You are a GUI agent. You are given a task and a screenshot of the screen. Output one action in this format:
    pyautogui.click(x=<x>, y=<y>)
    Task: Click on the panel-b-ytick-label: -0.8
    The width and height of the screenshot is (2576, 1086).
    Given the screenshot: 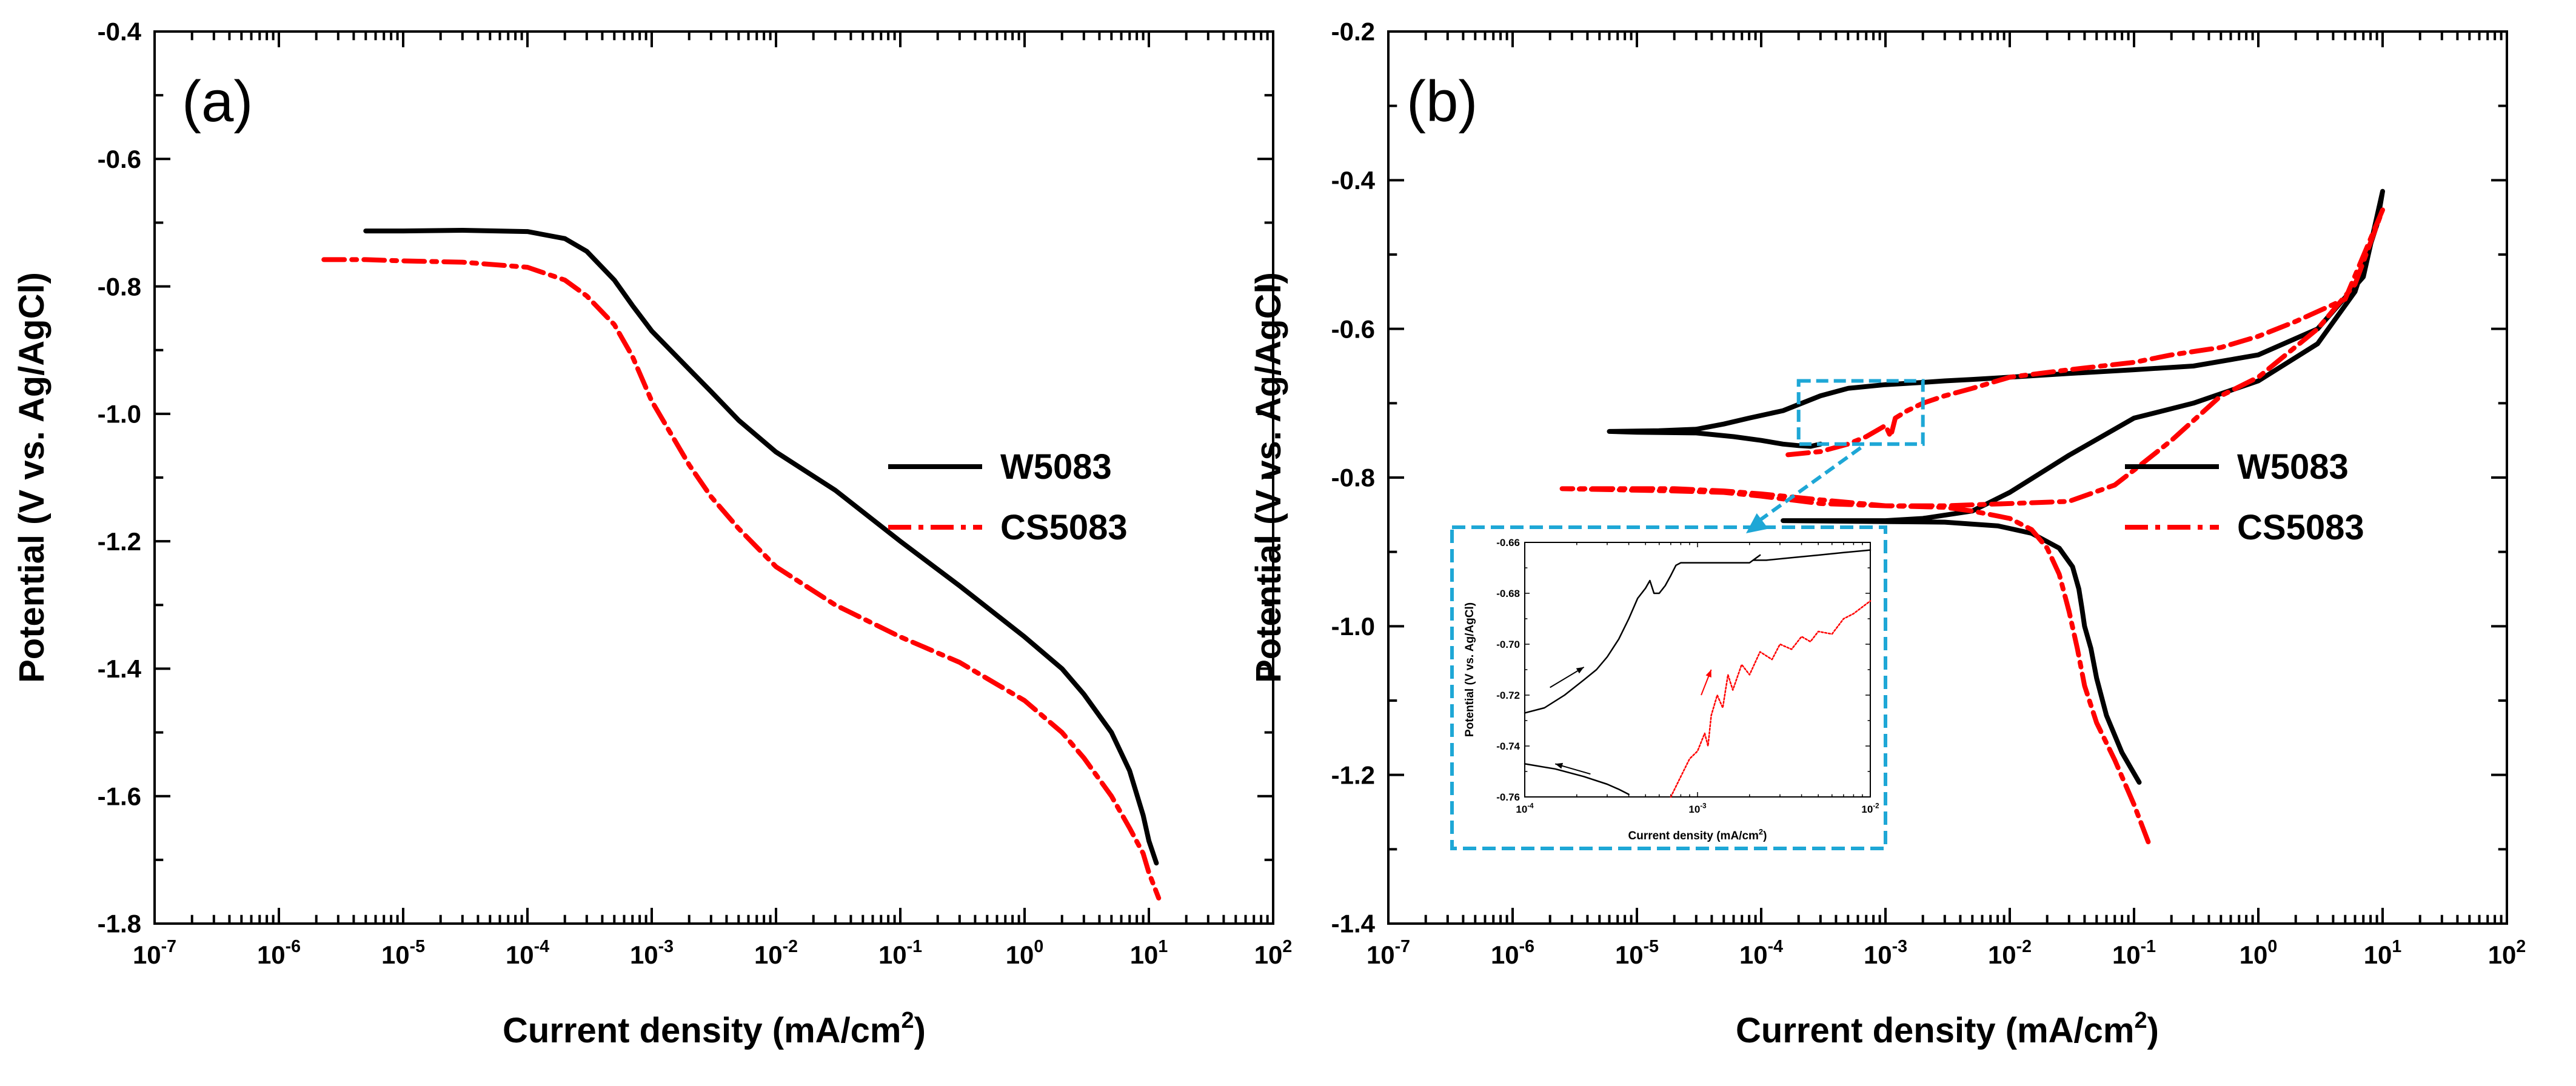 What is the action you would take?
    pyautogui.click(x=1353, y=478)
    